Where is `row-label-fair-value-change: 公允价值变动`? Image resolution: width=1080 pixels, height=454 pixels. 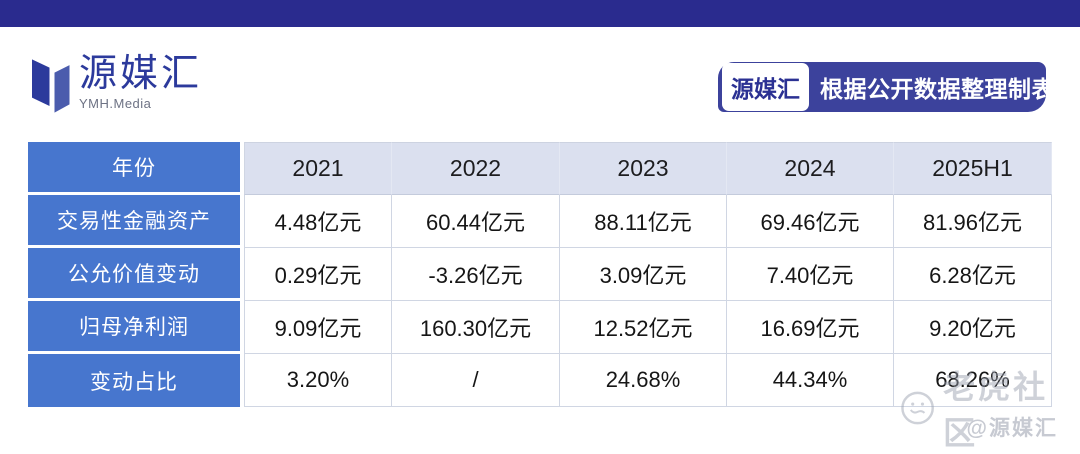 row-label-fair-value-change: 公允价值变动 is located at coordinates (136, 274).